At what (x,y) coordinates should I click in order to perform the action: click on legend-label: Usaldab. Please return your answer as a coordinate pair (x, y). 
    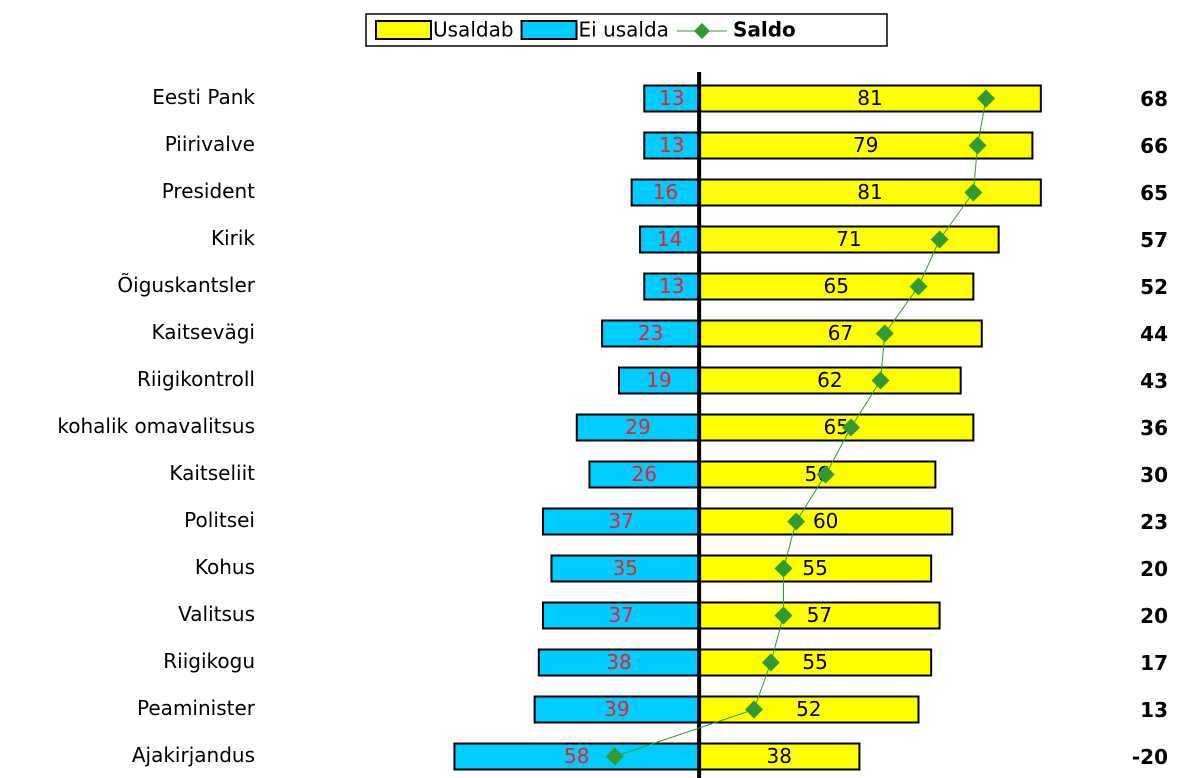
    Looking at the image, I should click on (473, 30).